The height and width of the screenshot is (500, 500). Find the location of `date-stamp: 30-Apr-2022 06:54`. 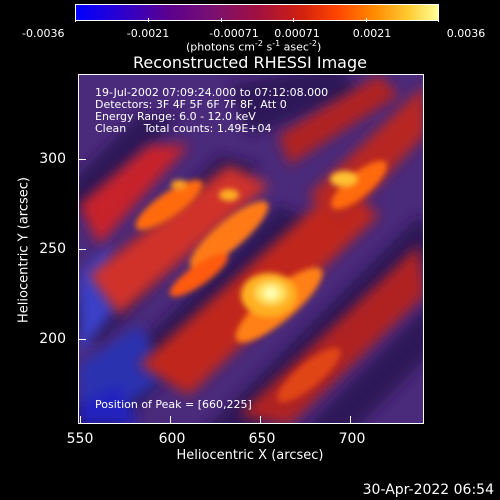

date-stamp: 30-Apr-2022 06:54 is located at coordinates (428, 490).